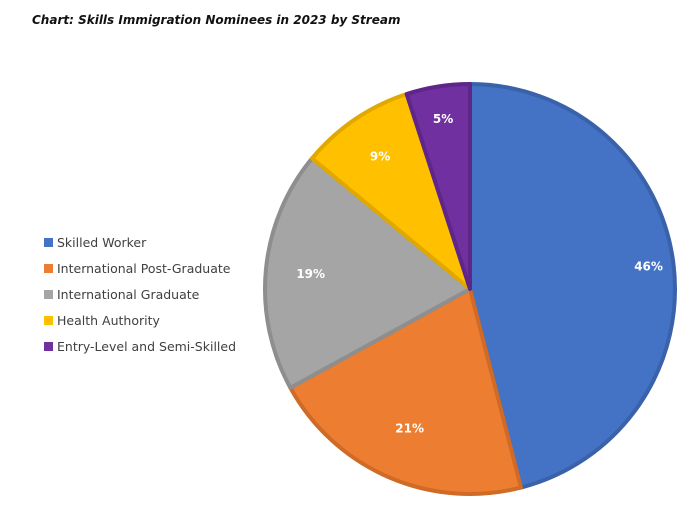 Image resolution: width=689 pixels, height=512 pixels. I want to click on legend-item-entry-level-and-semi-skilled: Entry-Level and Semi-Skilled, so click(140, 346).